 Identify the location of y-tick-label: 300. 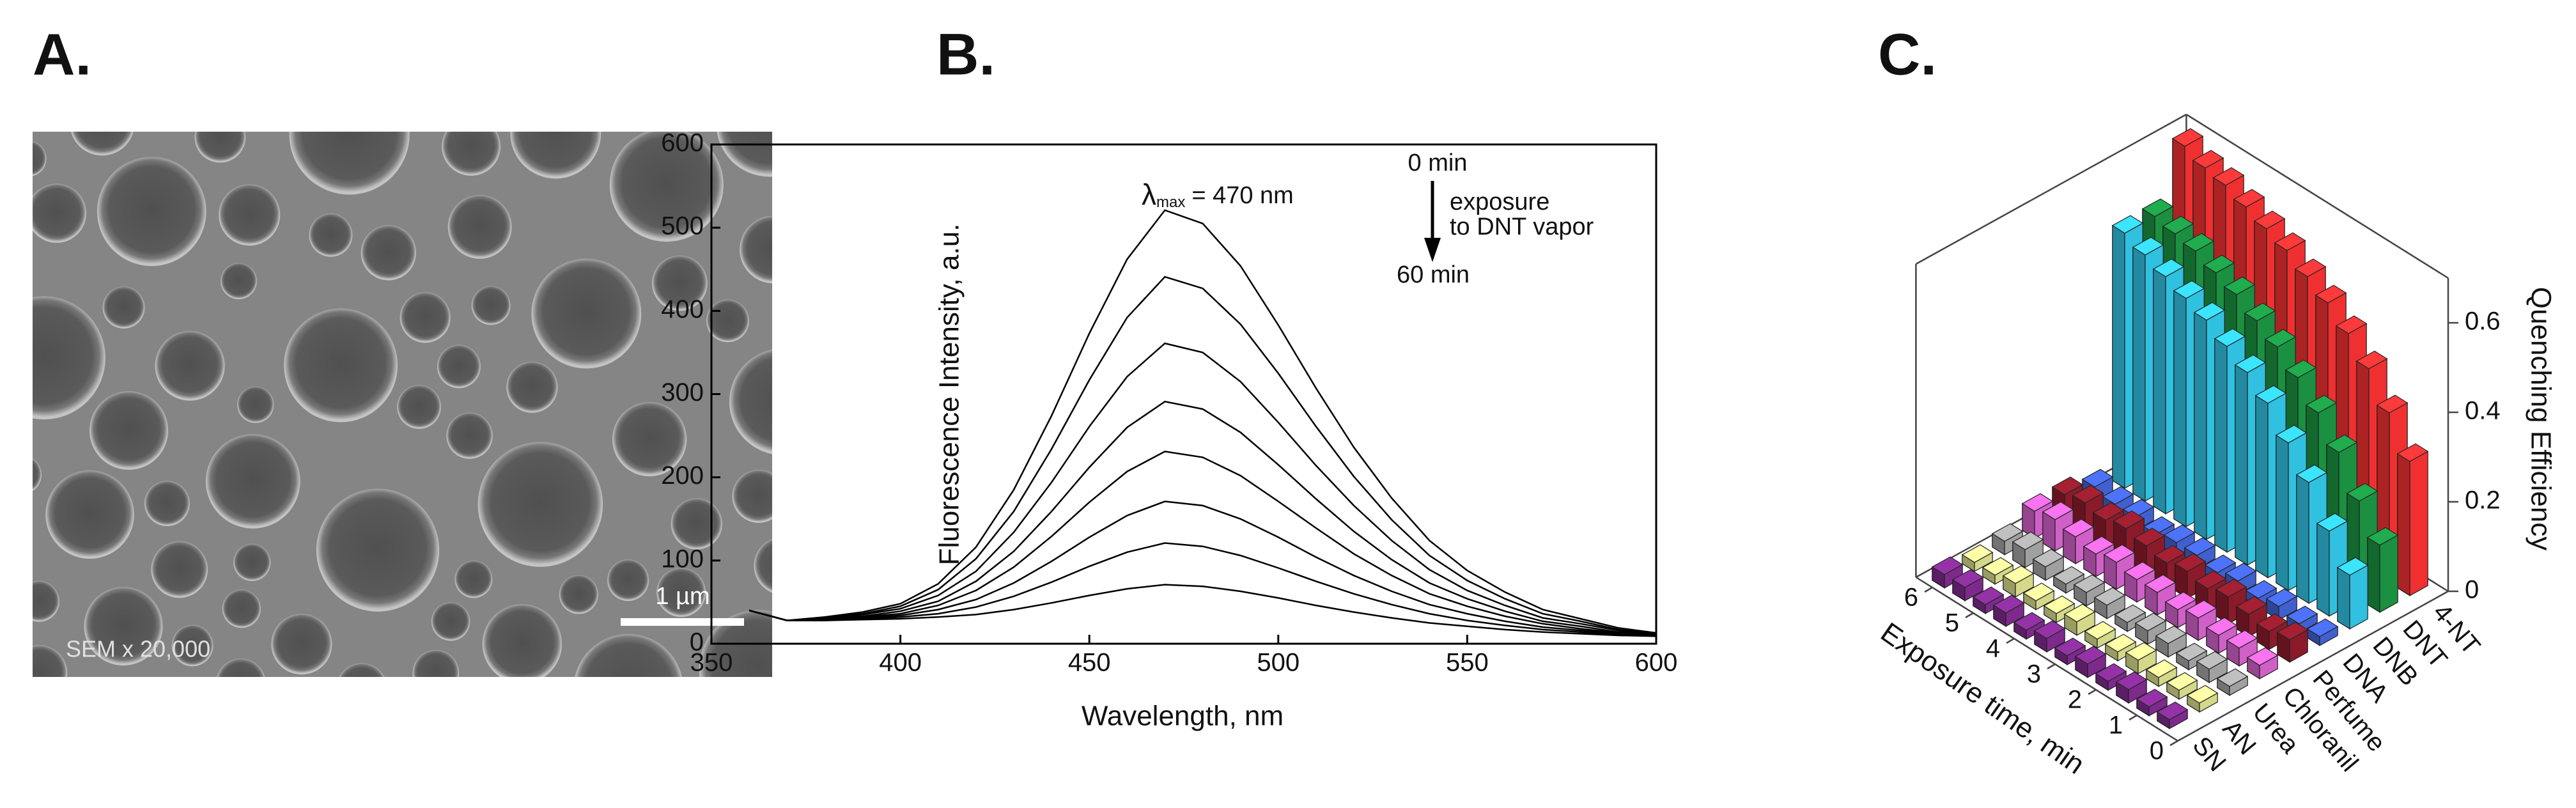
(683, 392).